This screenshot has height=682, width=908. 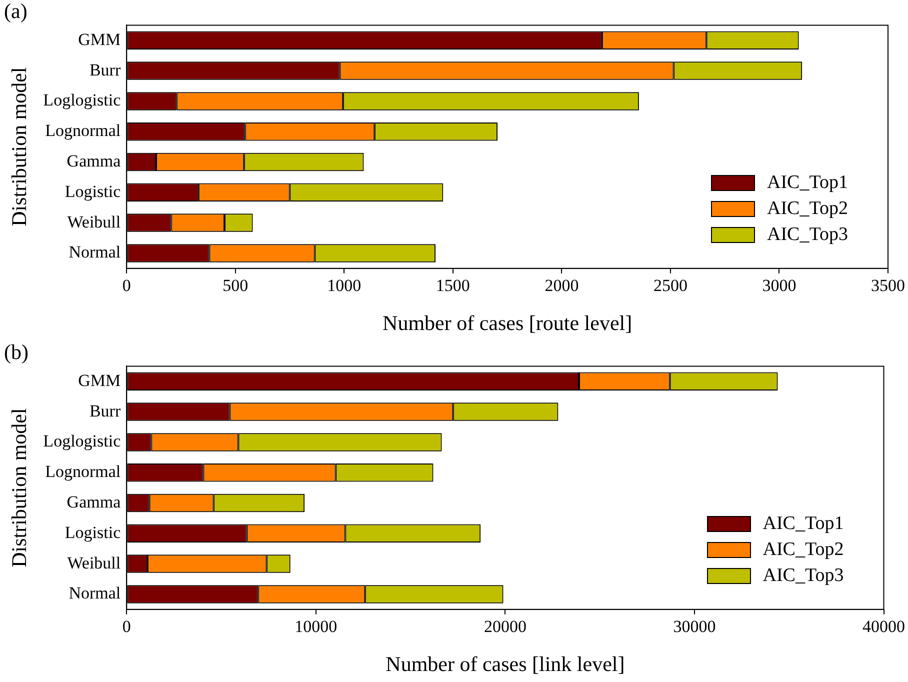 I want to click on chart-title: (a), so click(x=16, y=12).